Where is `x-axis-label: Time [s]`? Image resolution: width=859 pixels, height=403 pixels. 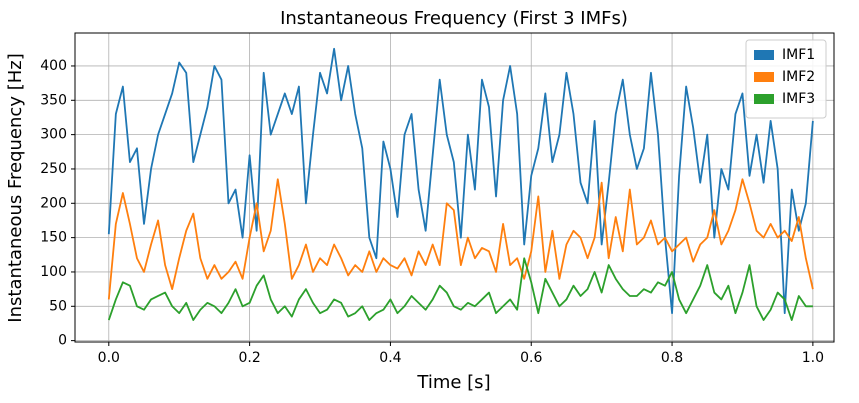 x-axis-label: Time [s] is located at coordinates (453, 382).